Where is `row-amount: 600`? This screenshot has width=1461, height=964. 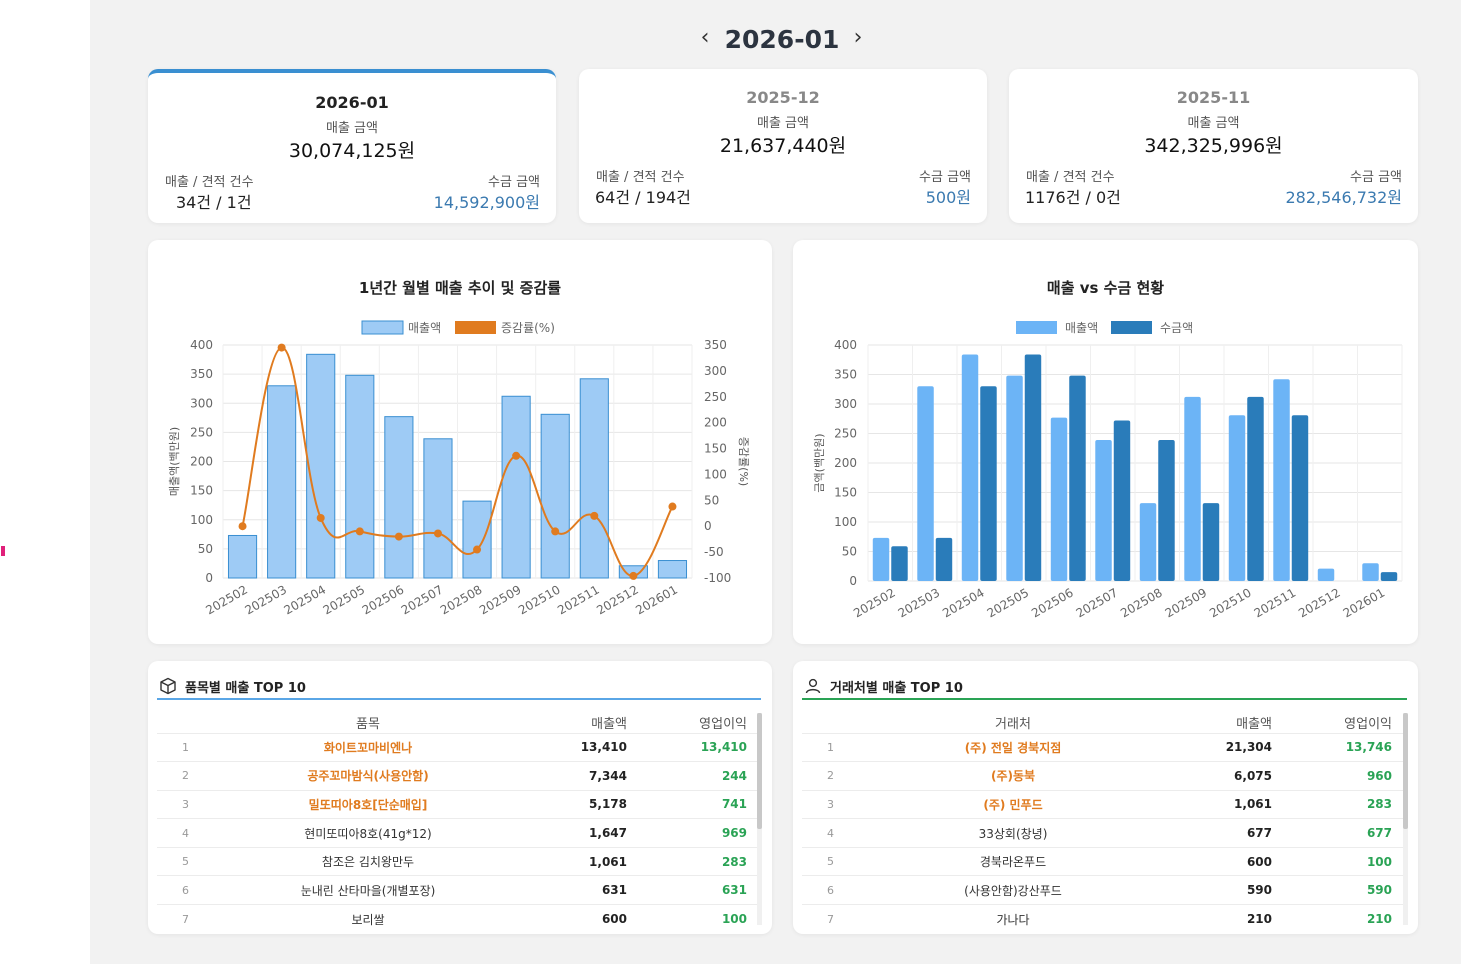
row-amount: 600 is located at coordinates (1211, 861).